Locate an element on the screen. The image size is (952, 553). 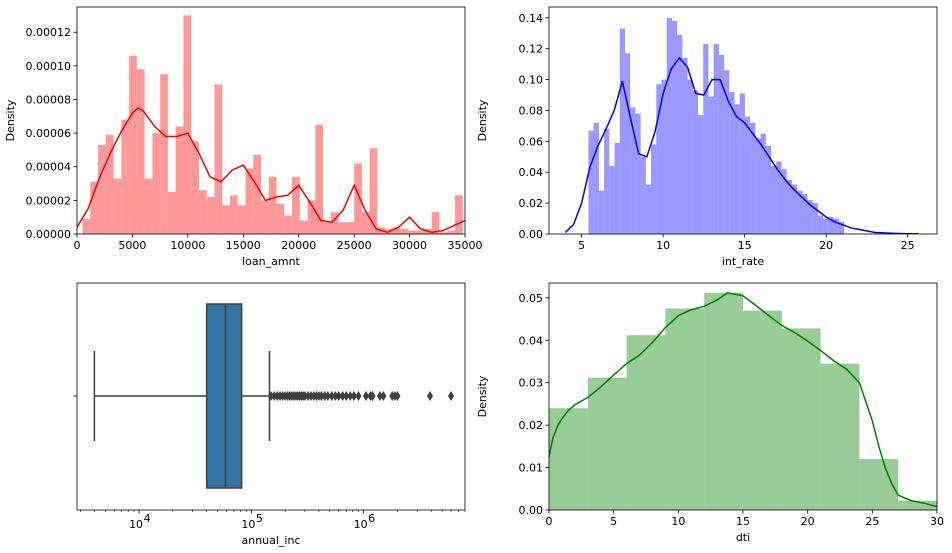
y-tick-label: 0.00006 is located at coordinates (49, 133).